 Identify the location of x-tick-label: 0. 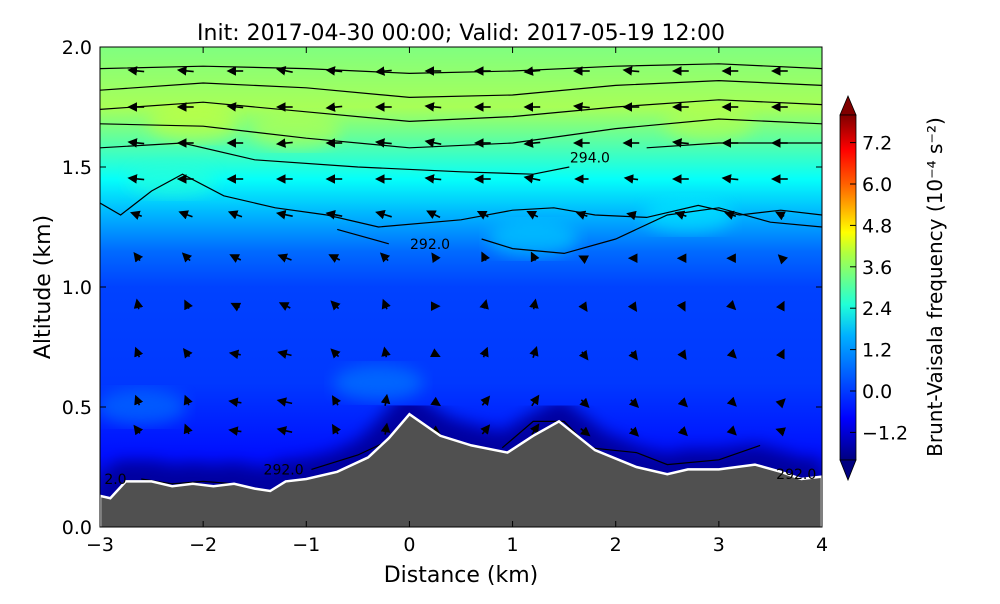
(409, 545).